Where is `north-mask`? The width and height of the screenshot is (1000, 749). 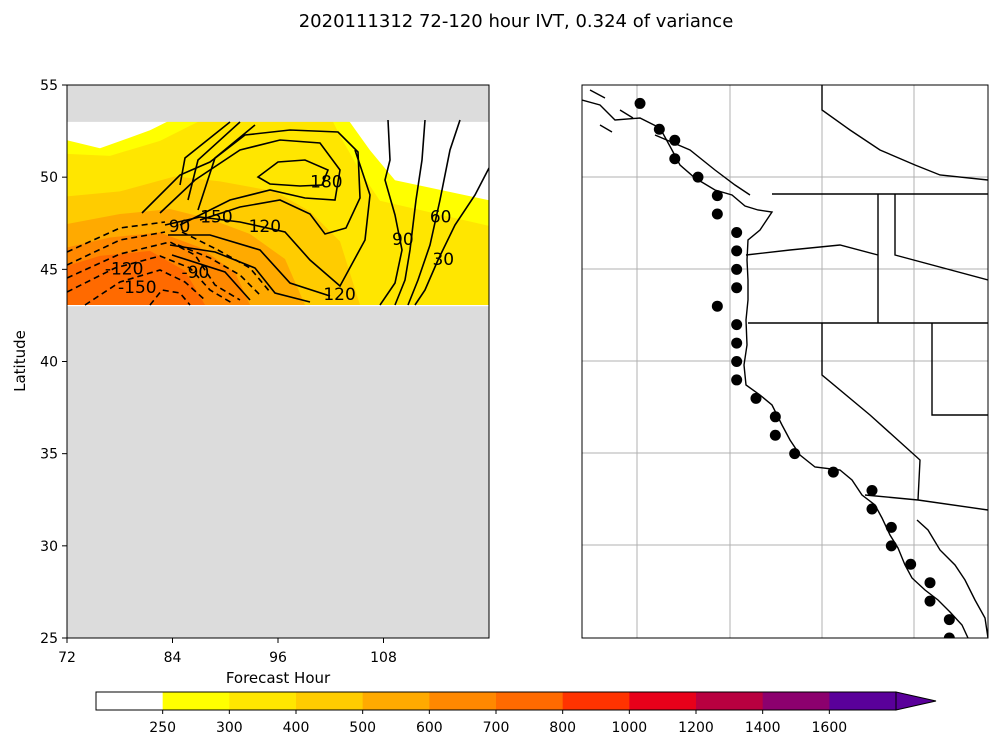 north-mask is located at coordinates (278, 103).